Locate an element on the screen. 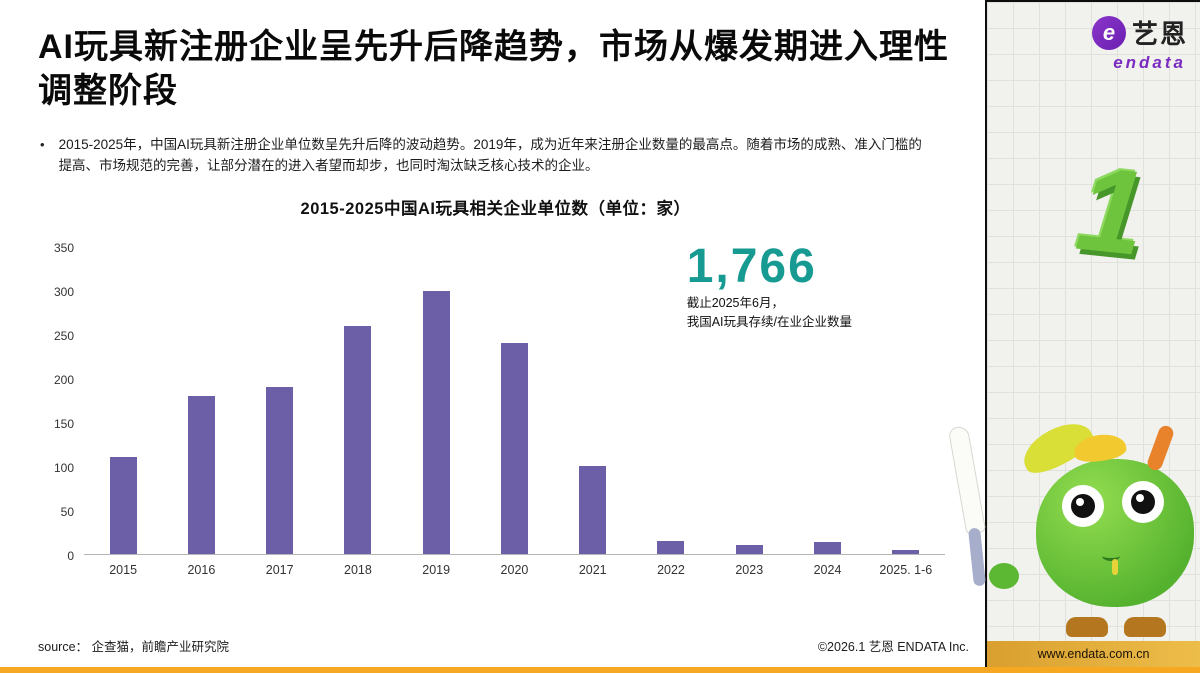 The image size is (1200, 673). y-tick-label: 350 is located at coordinates (63, 247).